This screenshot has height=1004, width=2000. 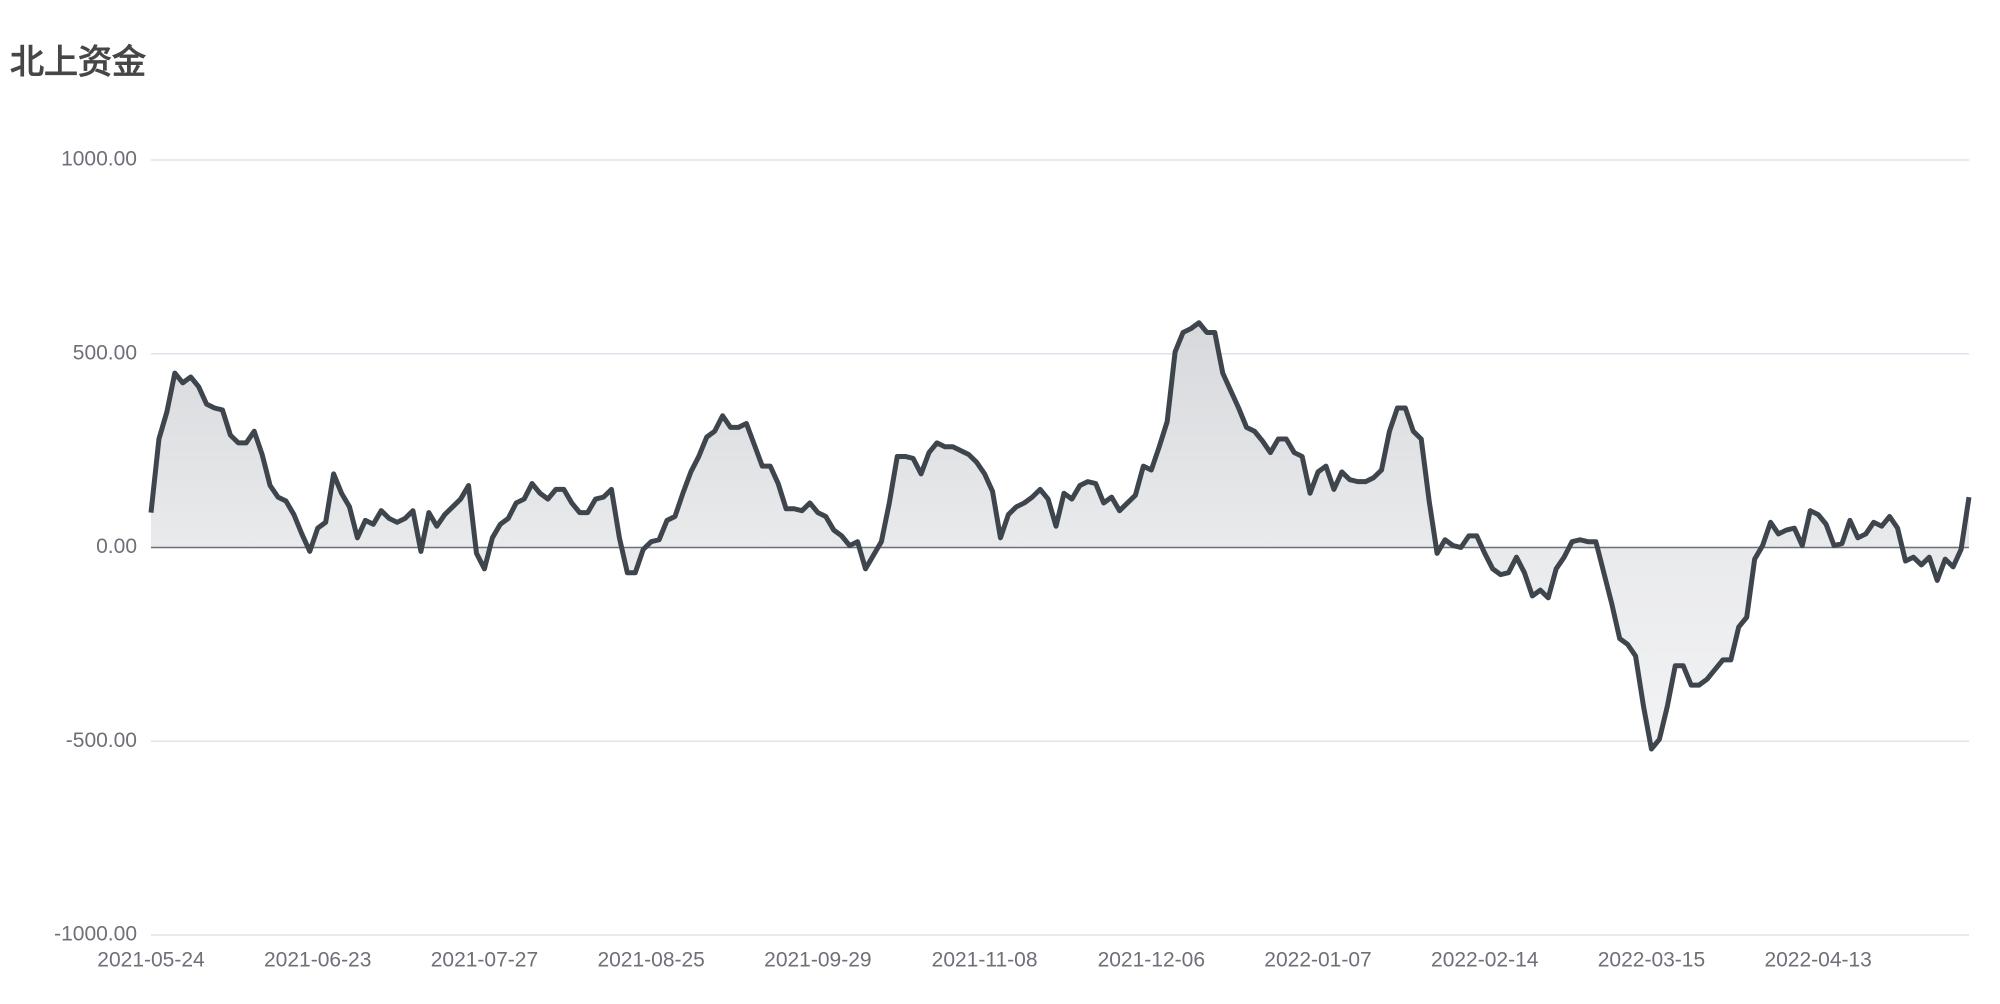 What do you see at coordinates (484, 960) in the screenshot?
I see `x-tick-label: 2021-07-27` at bounding box center [484, 960].